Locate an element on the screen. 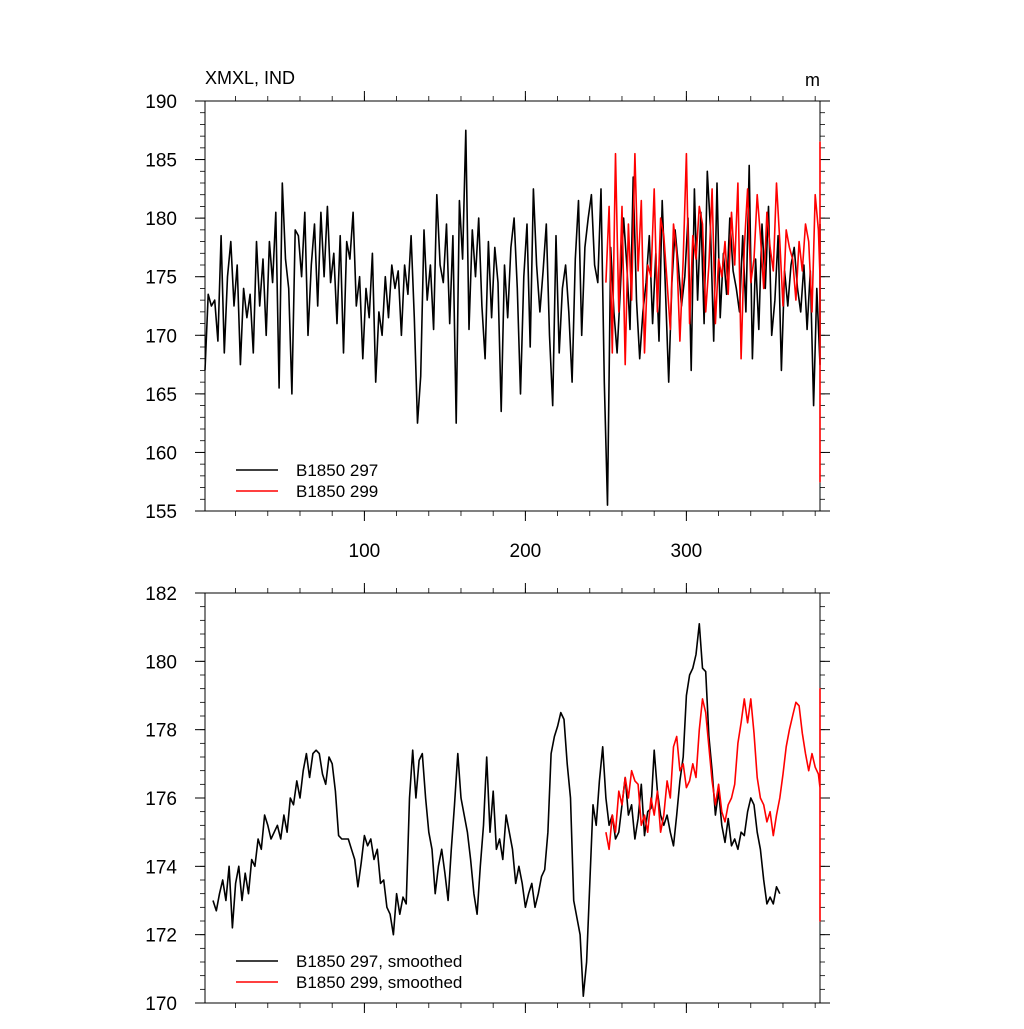  legend-top: B1850 297 B1850 299 is located at coordinates (307, 481).